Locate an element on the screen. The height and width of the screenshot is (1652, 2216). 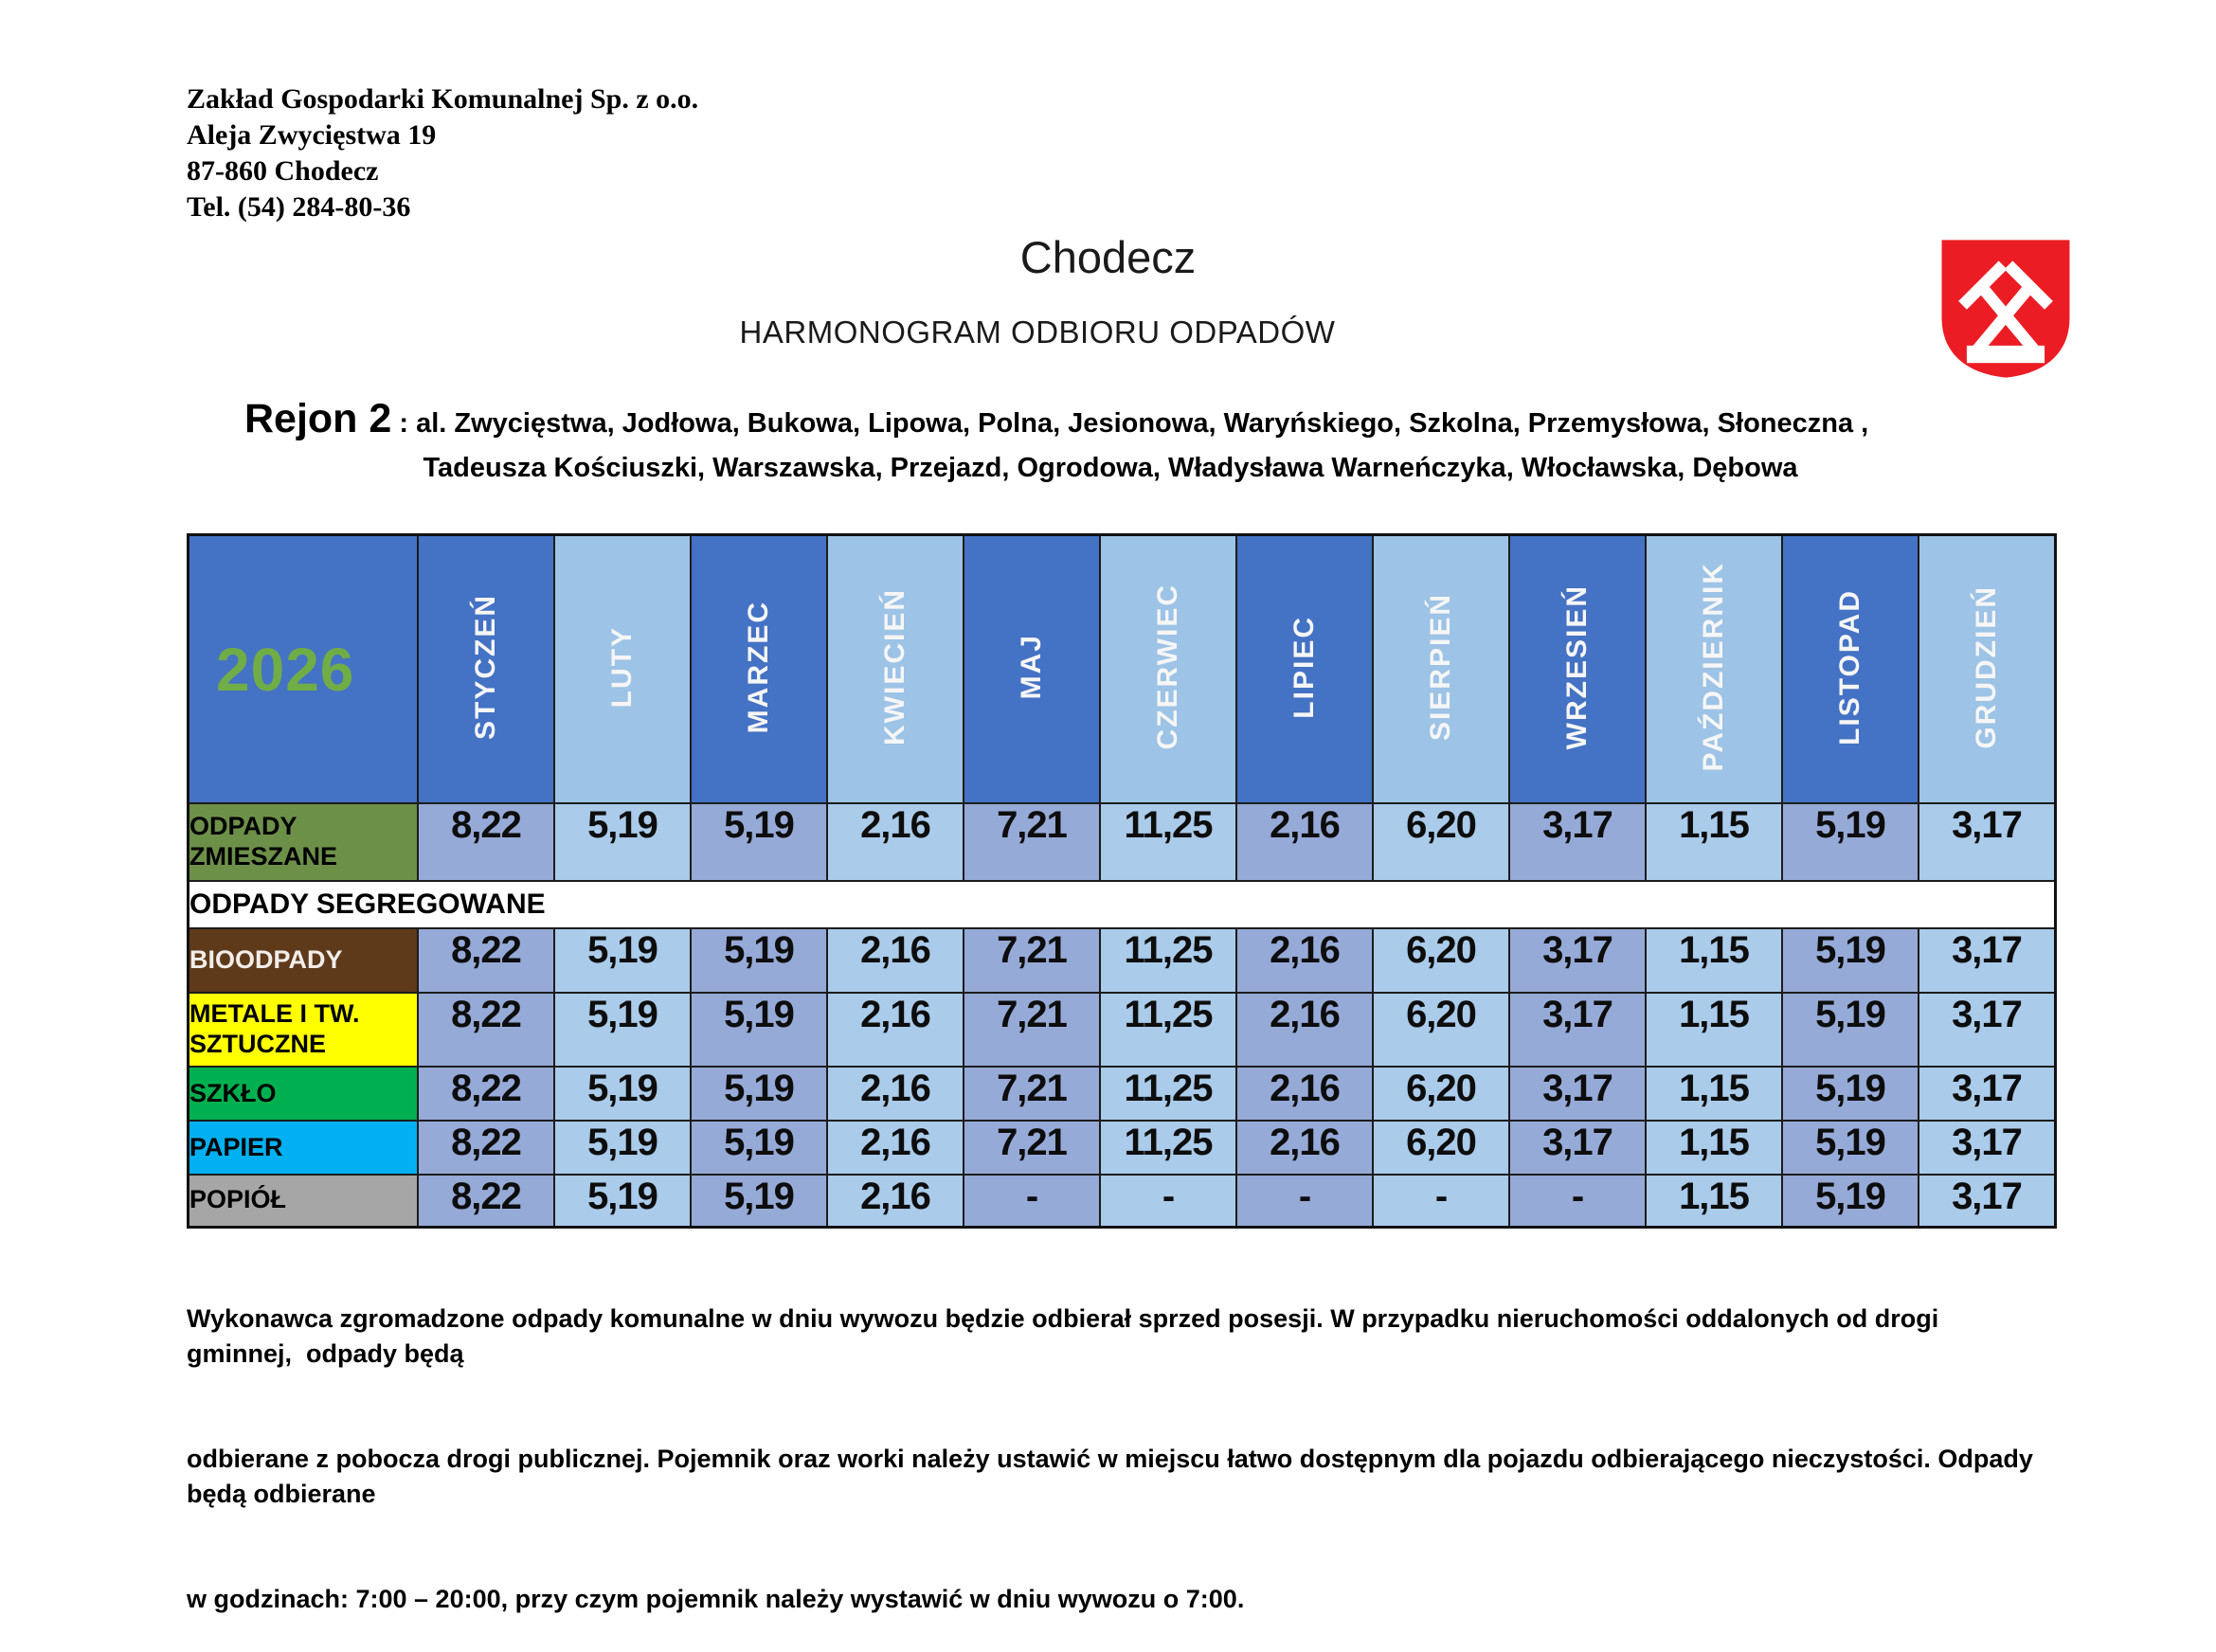
month-header: KWIECIEŃ is located at coordinates (895, 668).